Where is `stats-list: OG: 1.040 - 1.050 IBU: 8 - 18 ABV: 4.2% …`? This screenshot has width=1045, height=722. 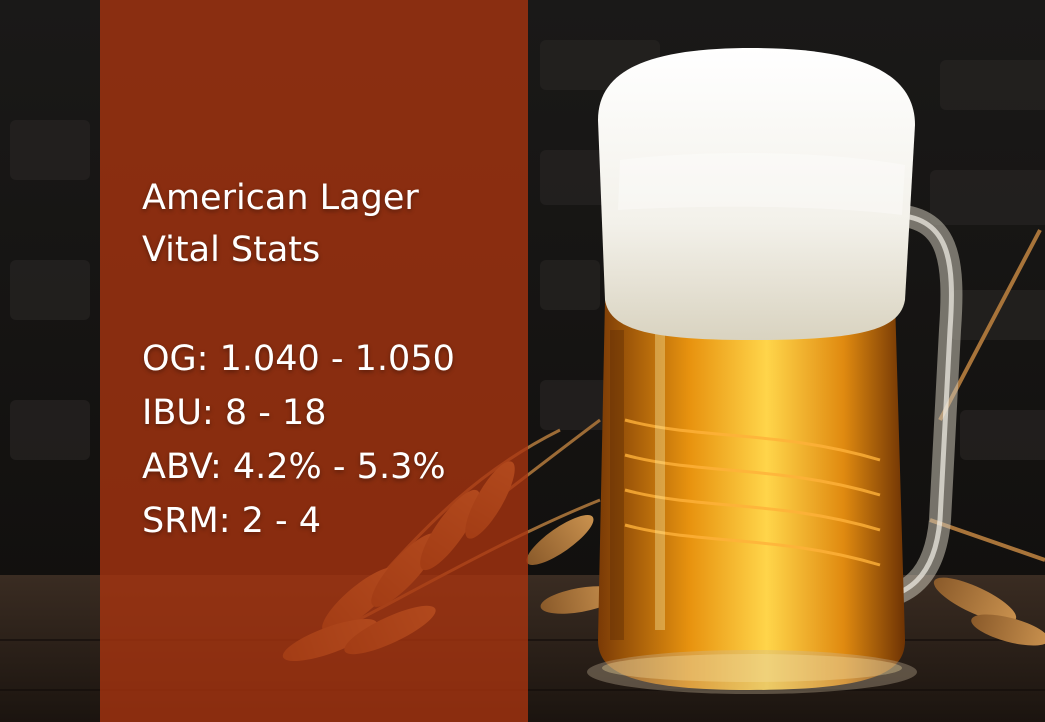
stats-list: OG: 1.040 - 1.050 IBU: 8 - 18 ABV: 4.2% … is located at coordinates (332, 440).